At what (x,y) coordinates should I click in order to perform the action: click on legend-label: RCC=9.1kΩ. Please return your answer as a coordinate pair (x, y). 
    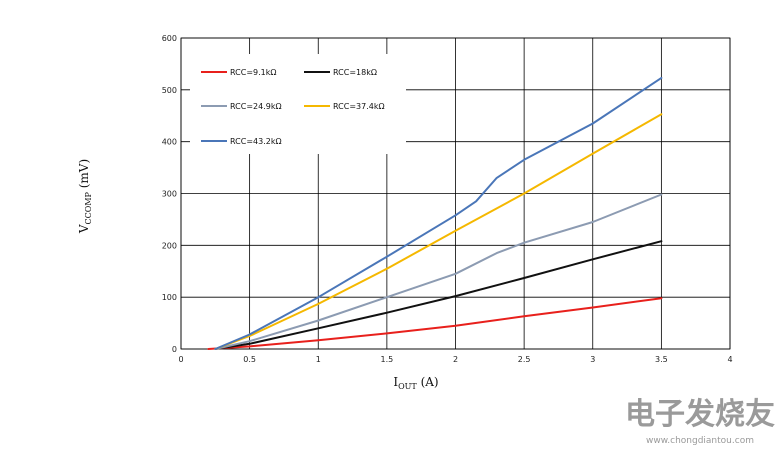
    Looking at the image, I should click on (253, 72).